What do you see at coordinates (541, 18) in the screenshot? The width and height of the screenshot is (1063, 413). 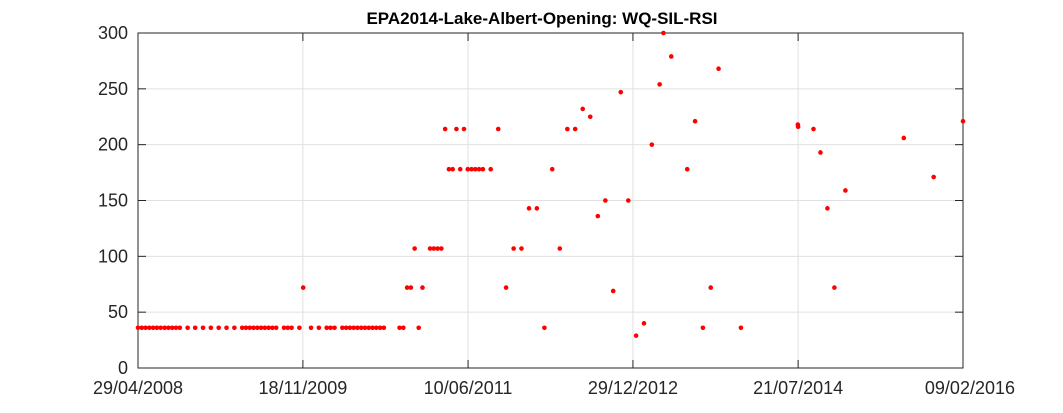 I see `chart-title: EPA2014-Lake-Albert-Opening: WQ-SIL-RSI` at bounding box center [541, 18].